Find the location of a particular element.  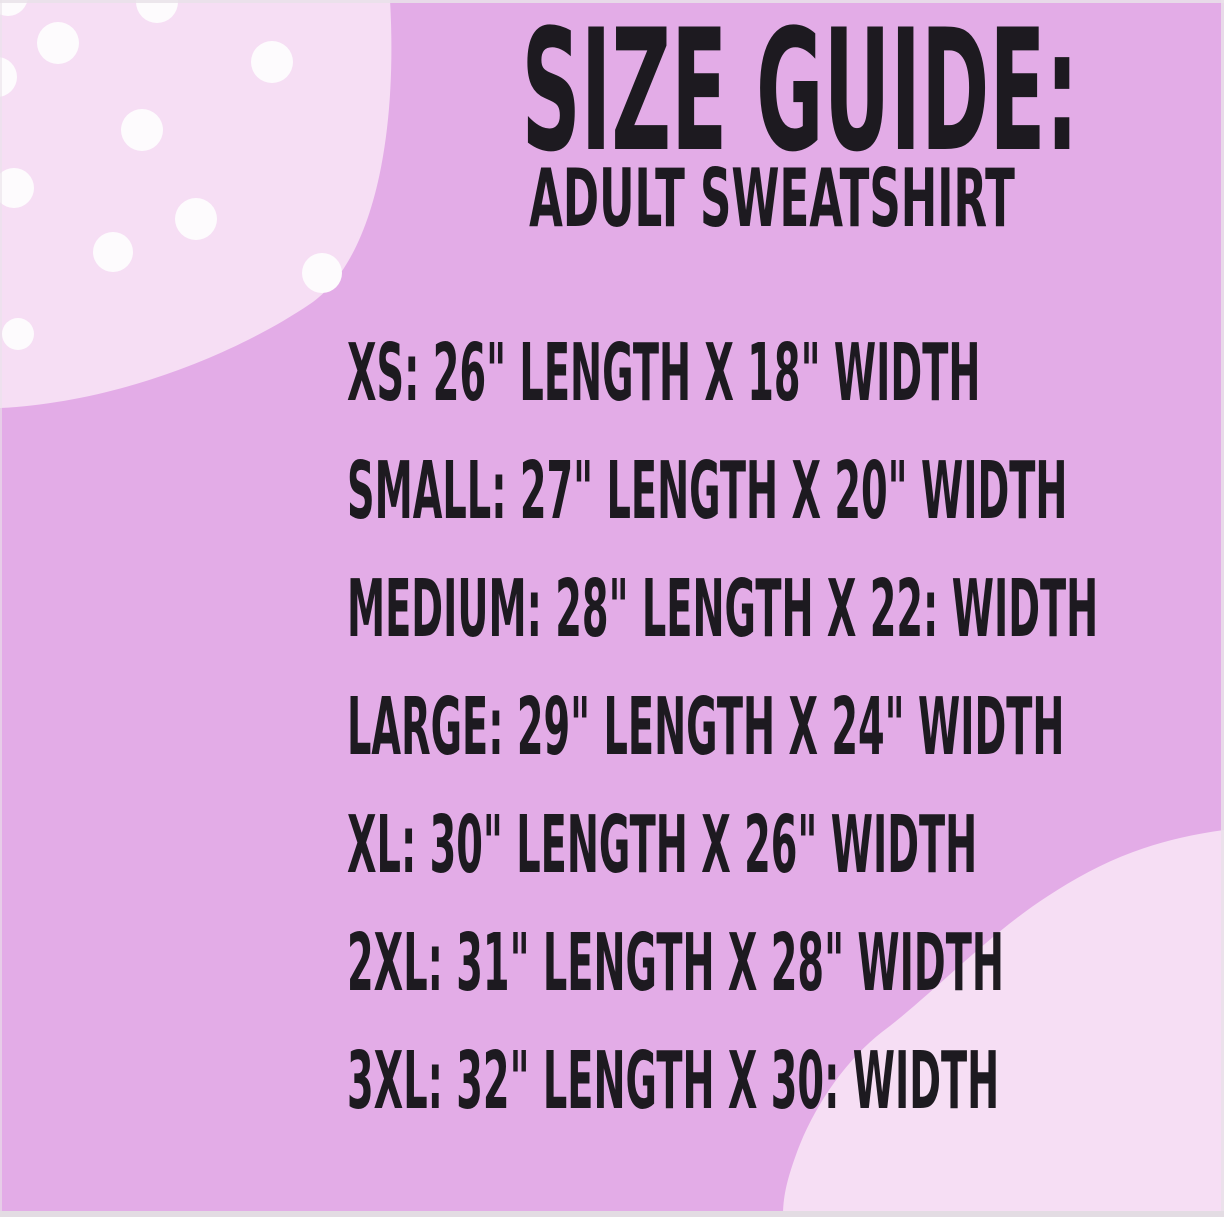

page-title: SIZE GUIDE: is located at coordinates (800, 94).